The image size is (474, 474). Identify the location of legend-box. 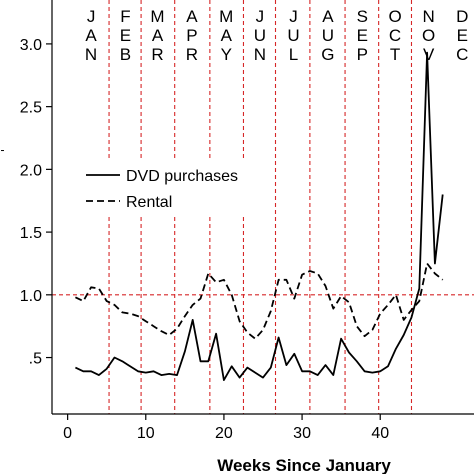
(173, 187).